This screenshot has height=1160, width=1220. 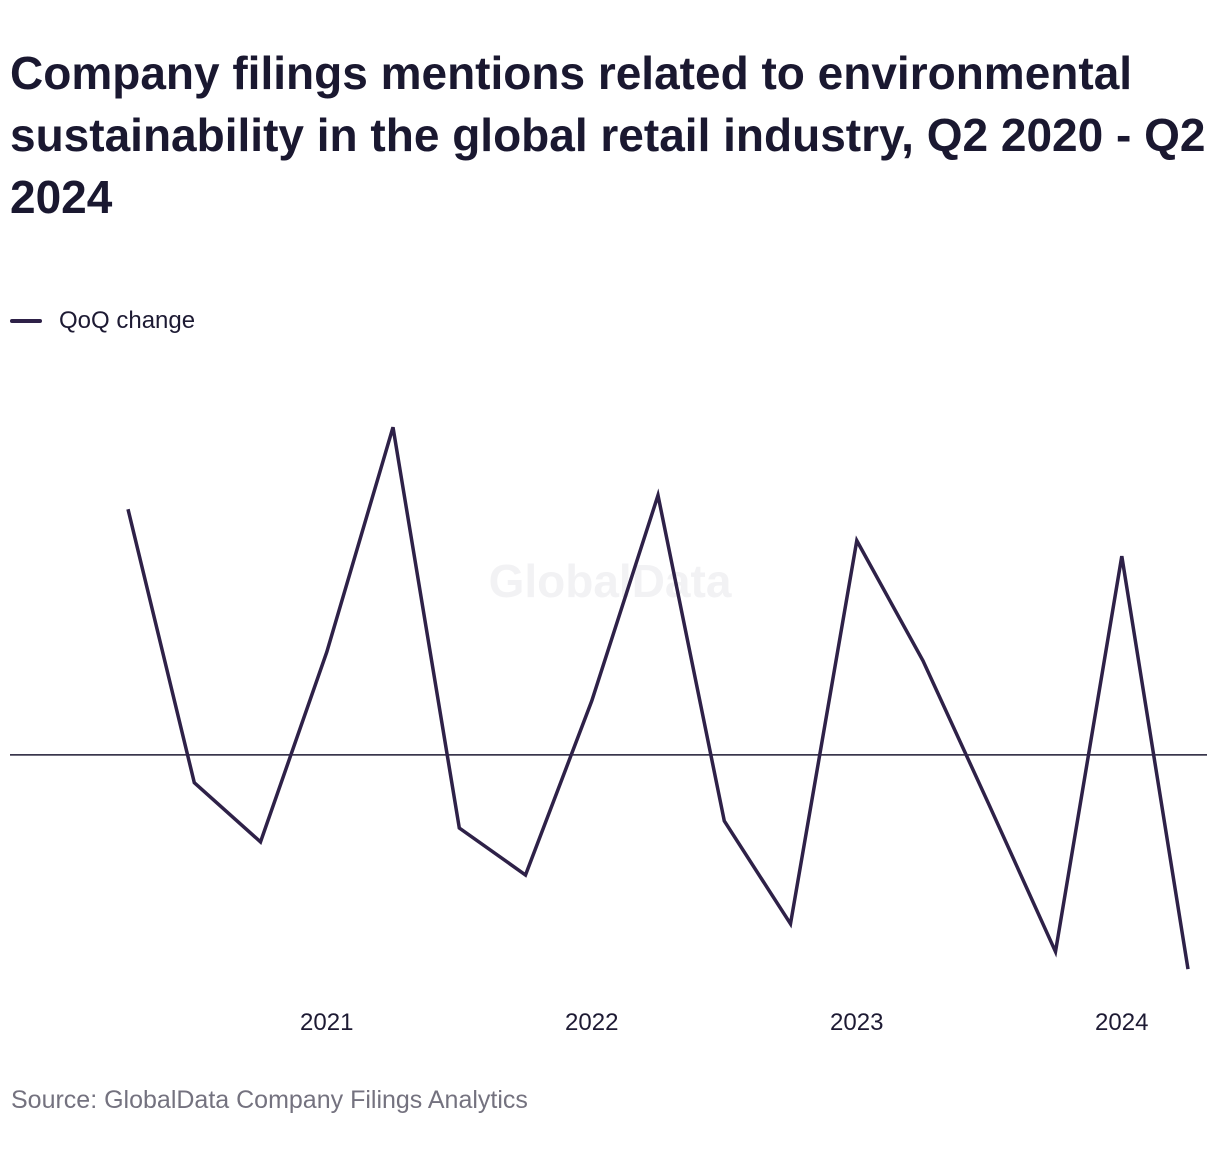 I want to click on watermark-text: GlobalData, so click(x=610, y=581).